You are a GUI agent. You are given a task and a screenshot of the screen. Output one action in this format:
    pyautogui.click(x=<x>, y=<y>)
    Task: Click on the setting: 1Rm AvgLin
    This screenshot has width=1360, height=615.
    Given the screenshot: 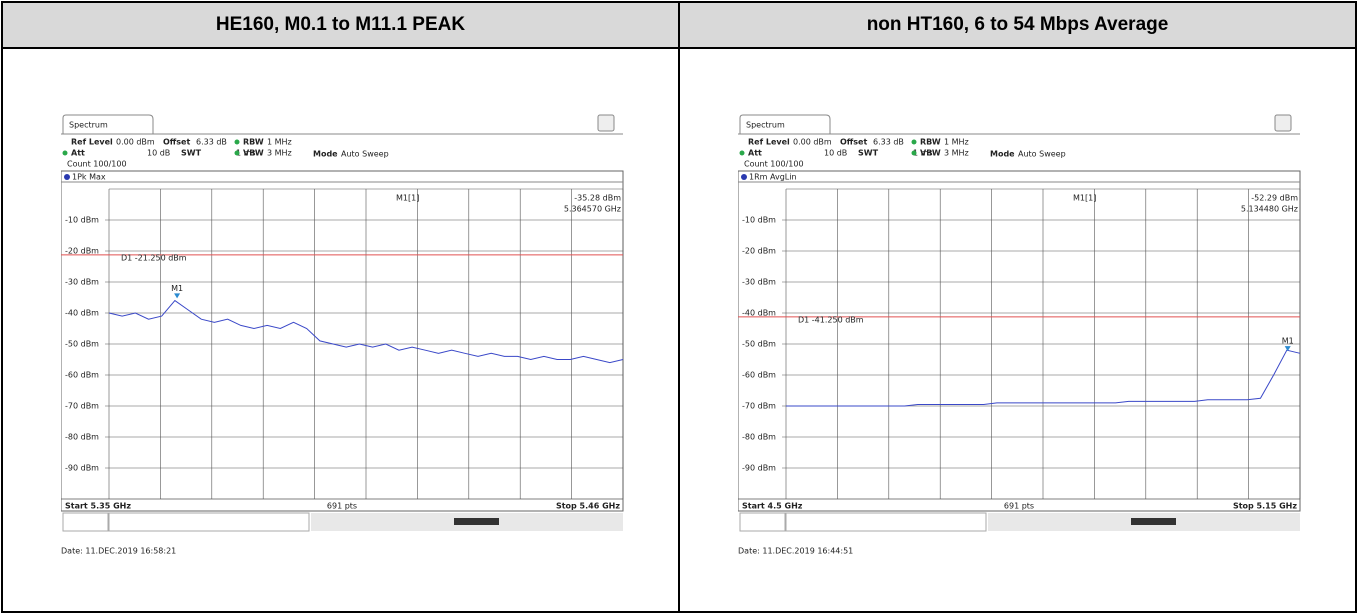 What is the action you would take?
    pyautogui.click(x=773, y=177)
    